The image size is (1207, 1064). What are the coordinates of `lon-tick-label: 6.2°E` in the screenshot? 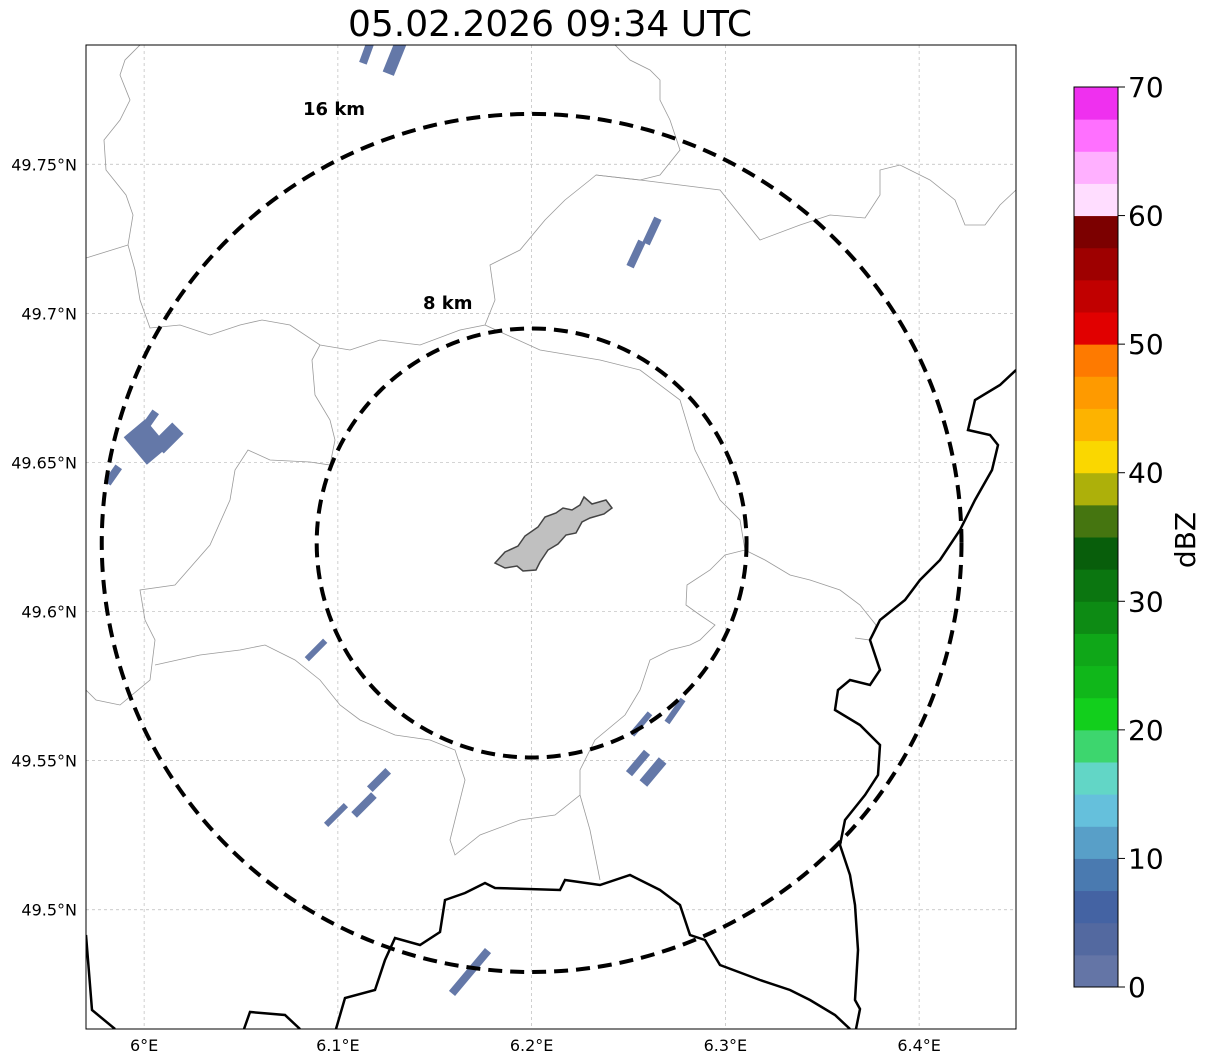 It's located at (532, 1045).